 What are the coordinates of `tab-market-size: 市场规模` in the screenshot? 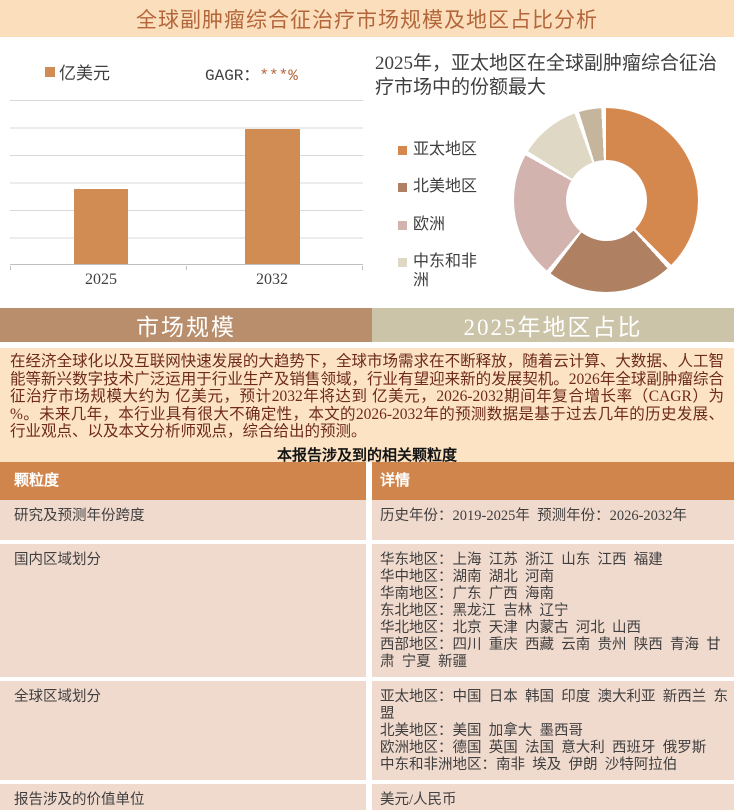 It's located at (186, 325).